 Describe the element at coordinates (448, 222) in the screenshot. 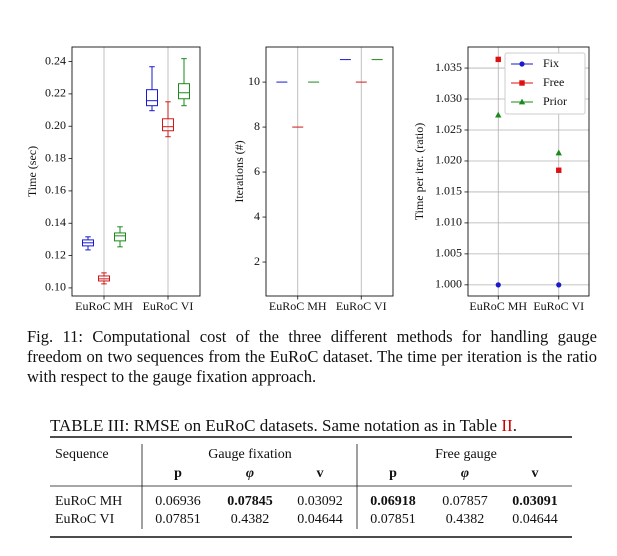

I see `y-tick-label: 1.010` at that location.